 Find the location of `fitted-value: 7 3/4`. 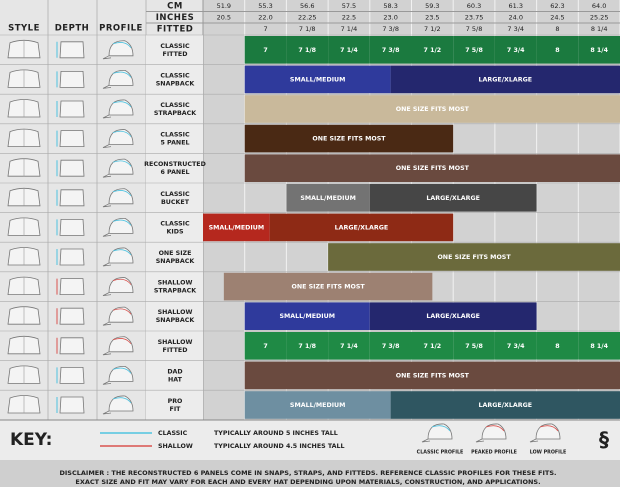

fitted-value: 7 3/4 is located at coordinates (515, 29).